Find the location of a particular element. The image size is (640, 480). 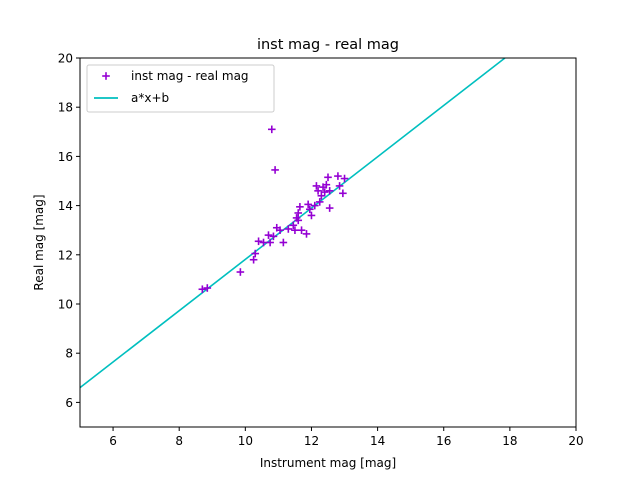

y-tick-label: 8 is located at coordinates (69, 354).